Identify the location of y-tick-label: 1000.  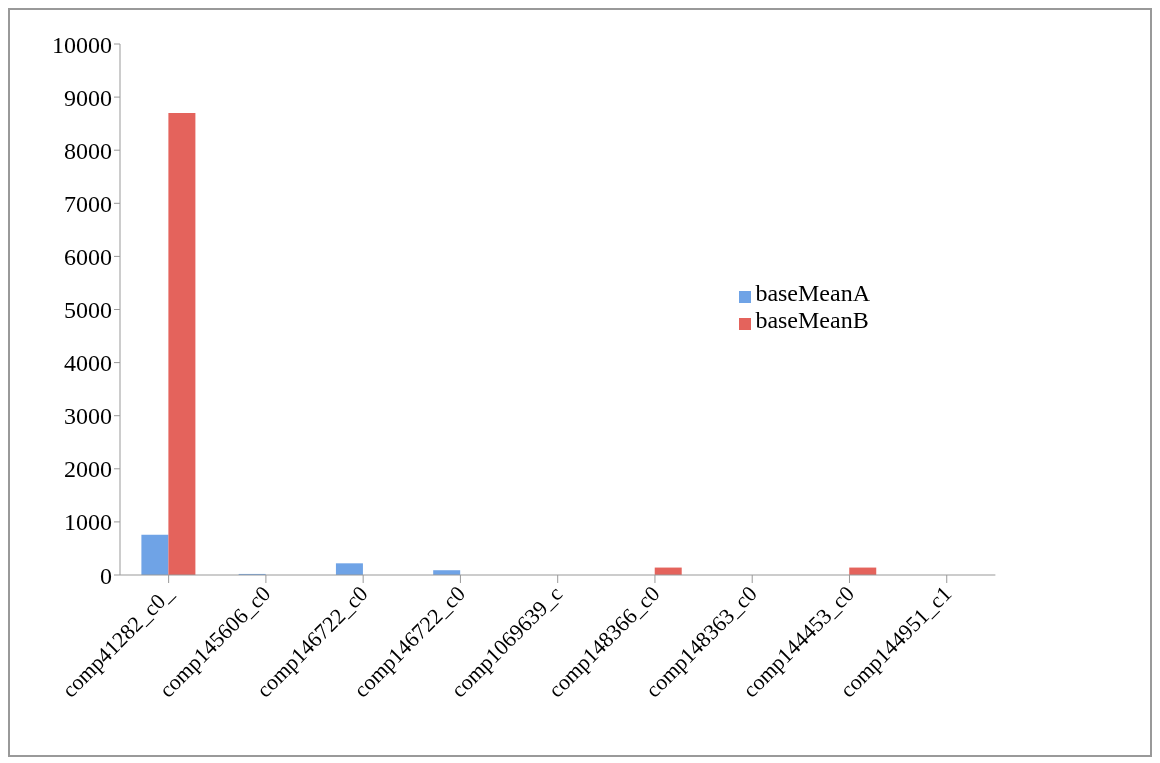
(88, 522).